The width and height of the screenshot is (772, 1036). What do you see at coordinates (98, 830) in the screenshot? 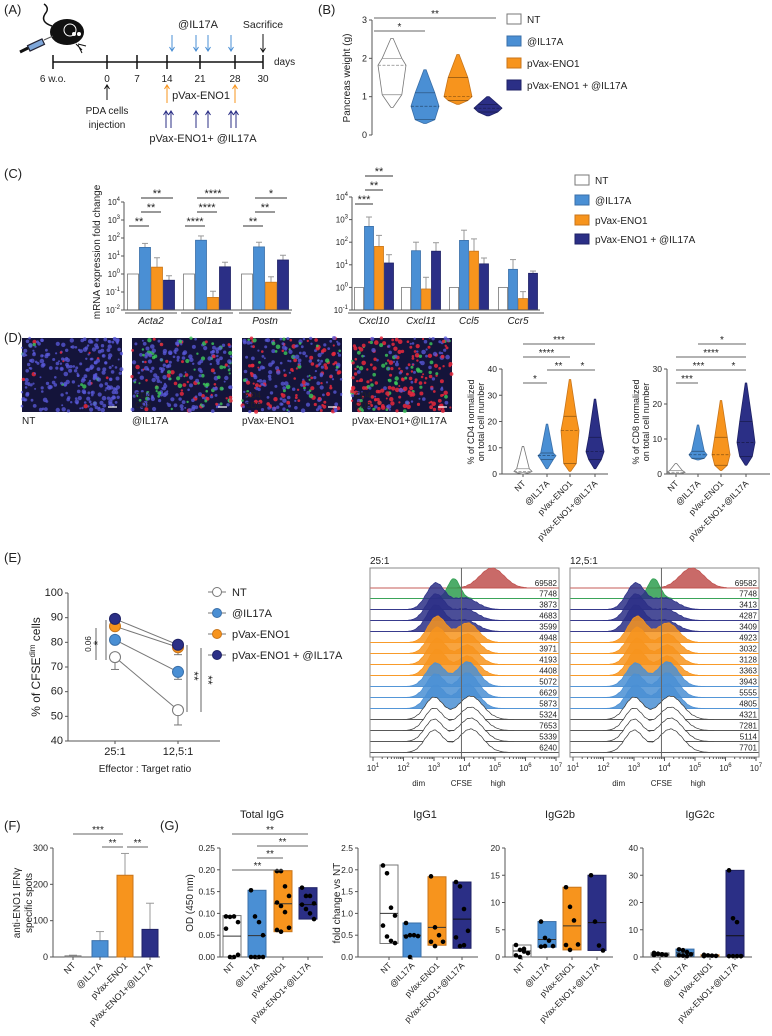
I see `significance-label: ***` at bounding box center [98, 830].